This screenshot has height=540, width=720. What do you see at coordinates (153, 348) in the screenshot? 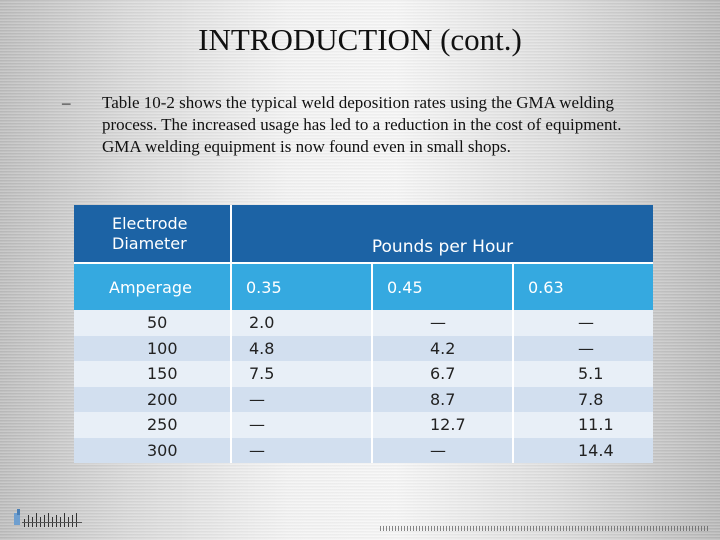
I see `amperage-cell: 100` at bounding box center [153, 348].